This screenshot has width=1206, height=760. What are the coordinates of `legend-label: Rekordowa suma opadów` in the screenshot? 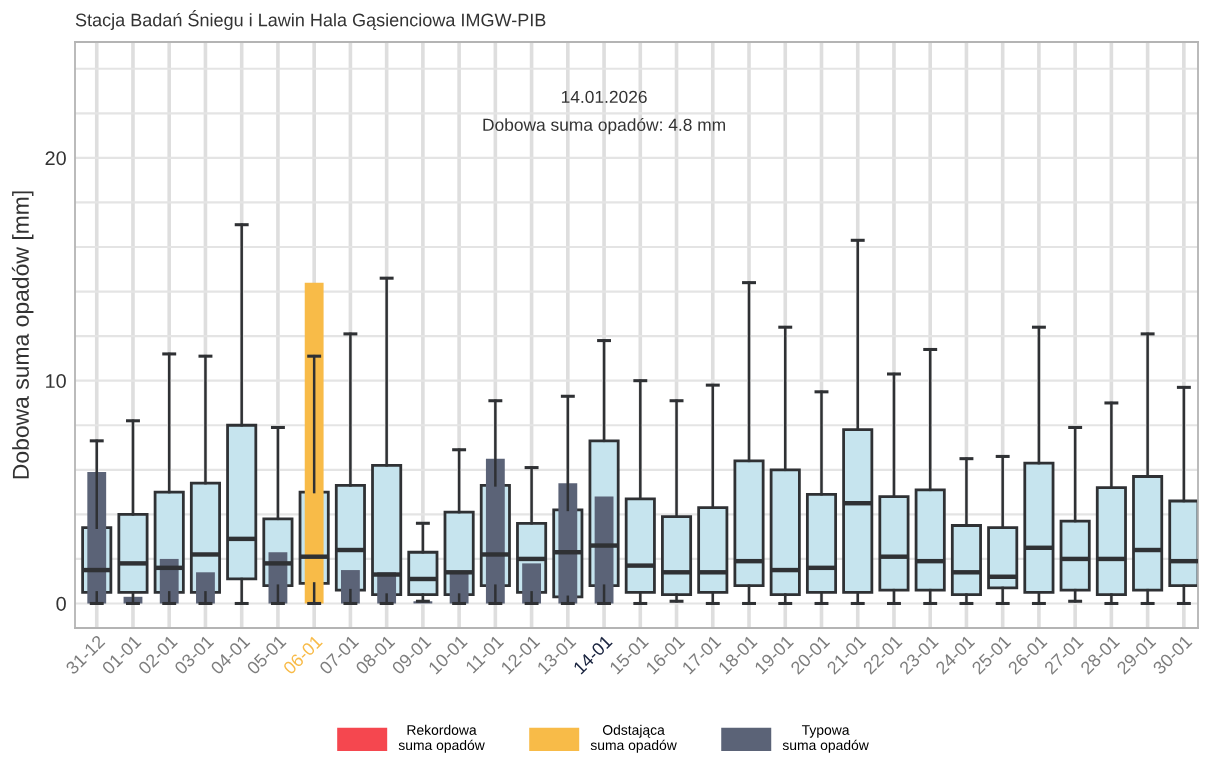 It's located at (441, 738).